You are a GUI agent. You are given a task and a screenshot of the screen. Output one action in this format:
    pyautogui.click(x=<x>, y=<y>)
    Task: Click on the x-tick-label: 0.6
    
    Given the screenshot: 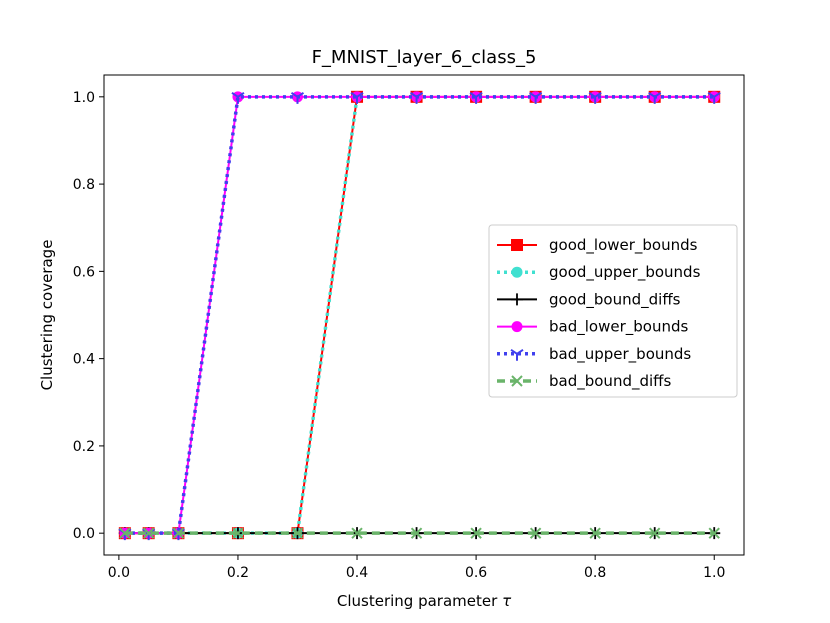 What is the action you would take?
    pyautogui.click(x=476, y=573)
    